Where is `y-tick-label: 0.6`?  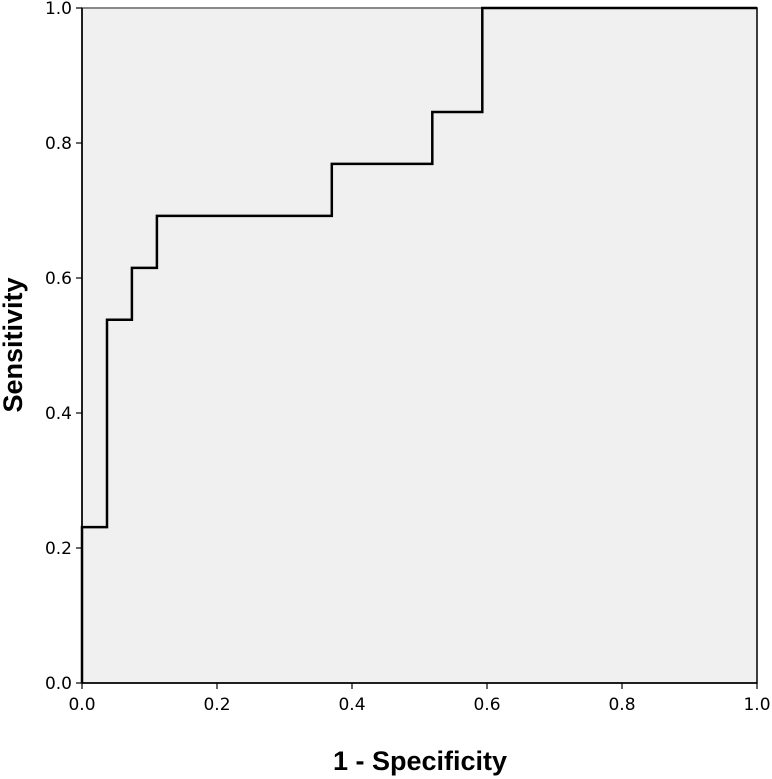 y-tick-label: 0.6 is located at coordinates (58, 279).